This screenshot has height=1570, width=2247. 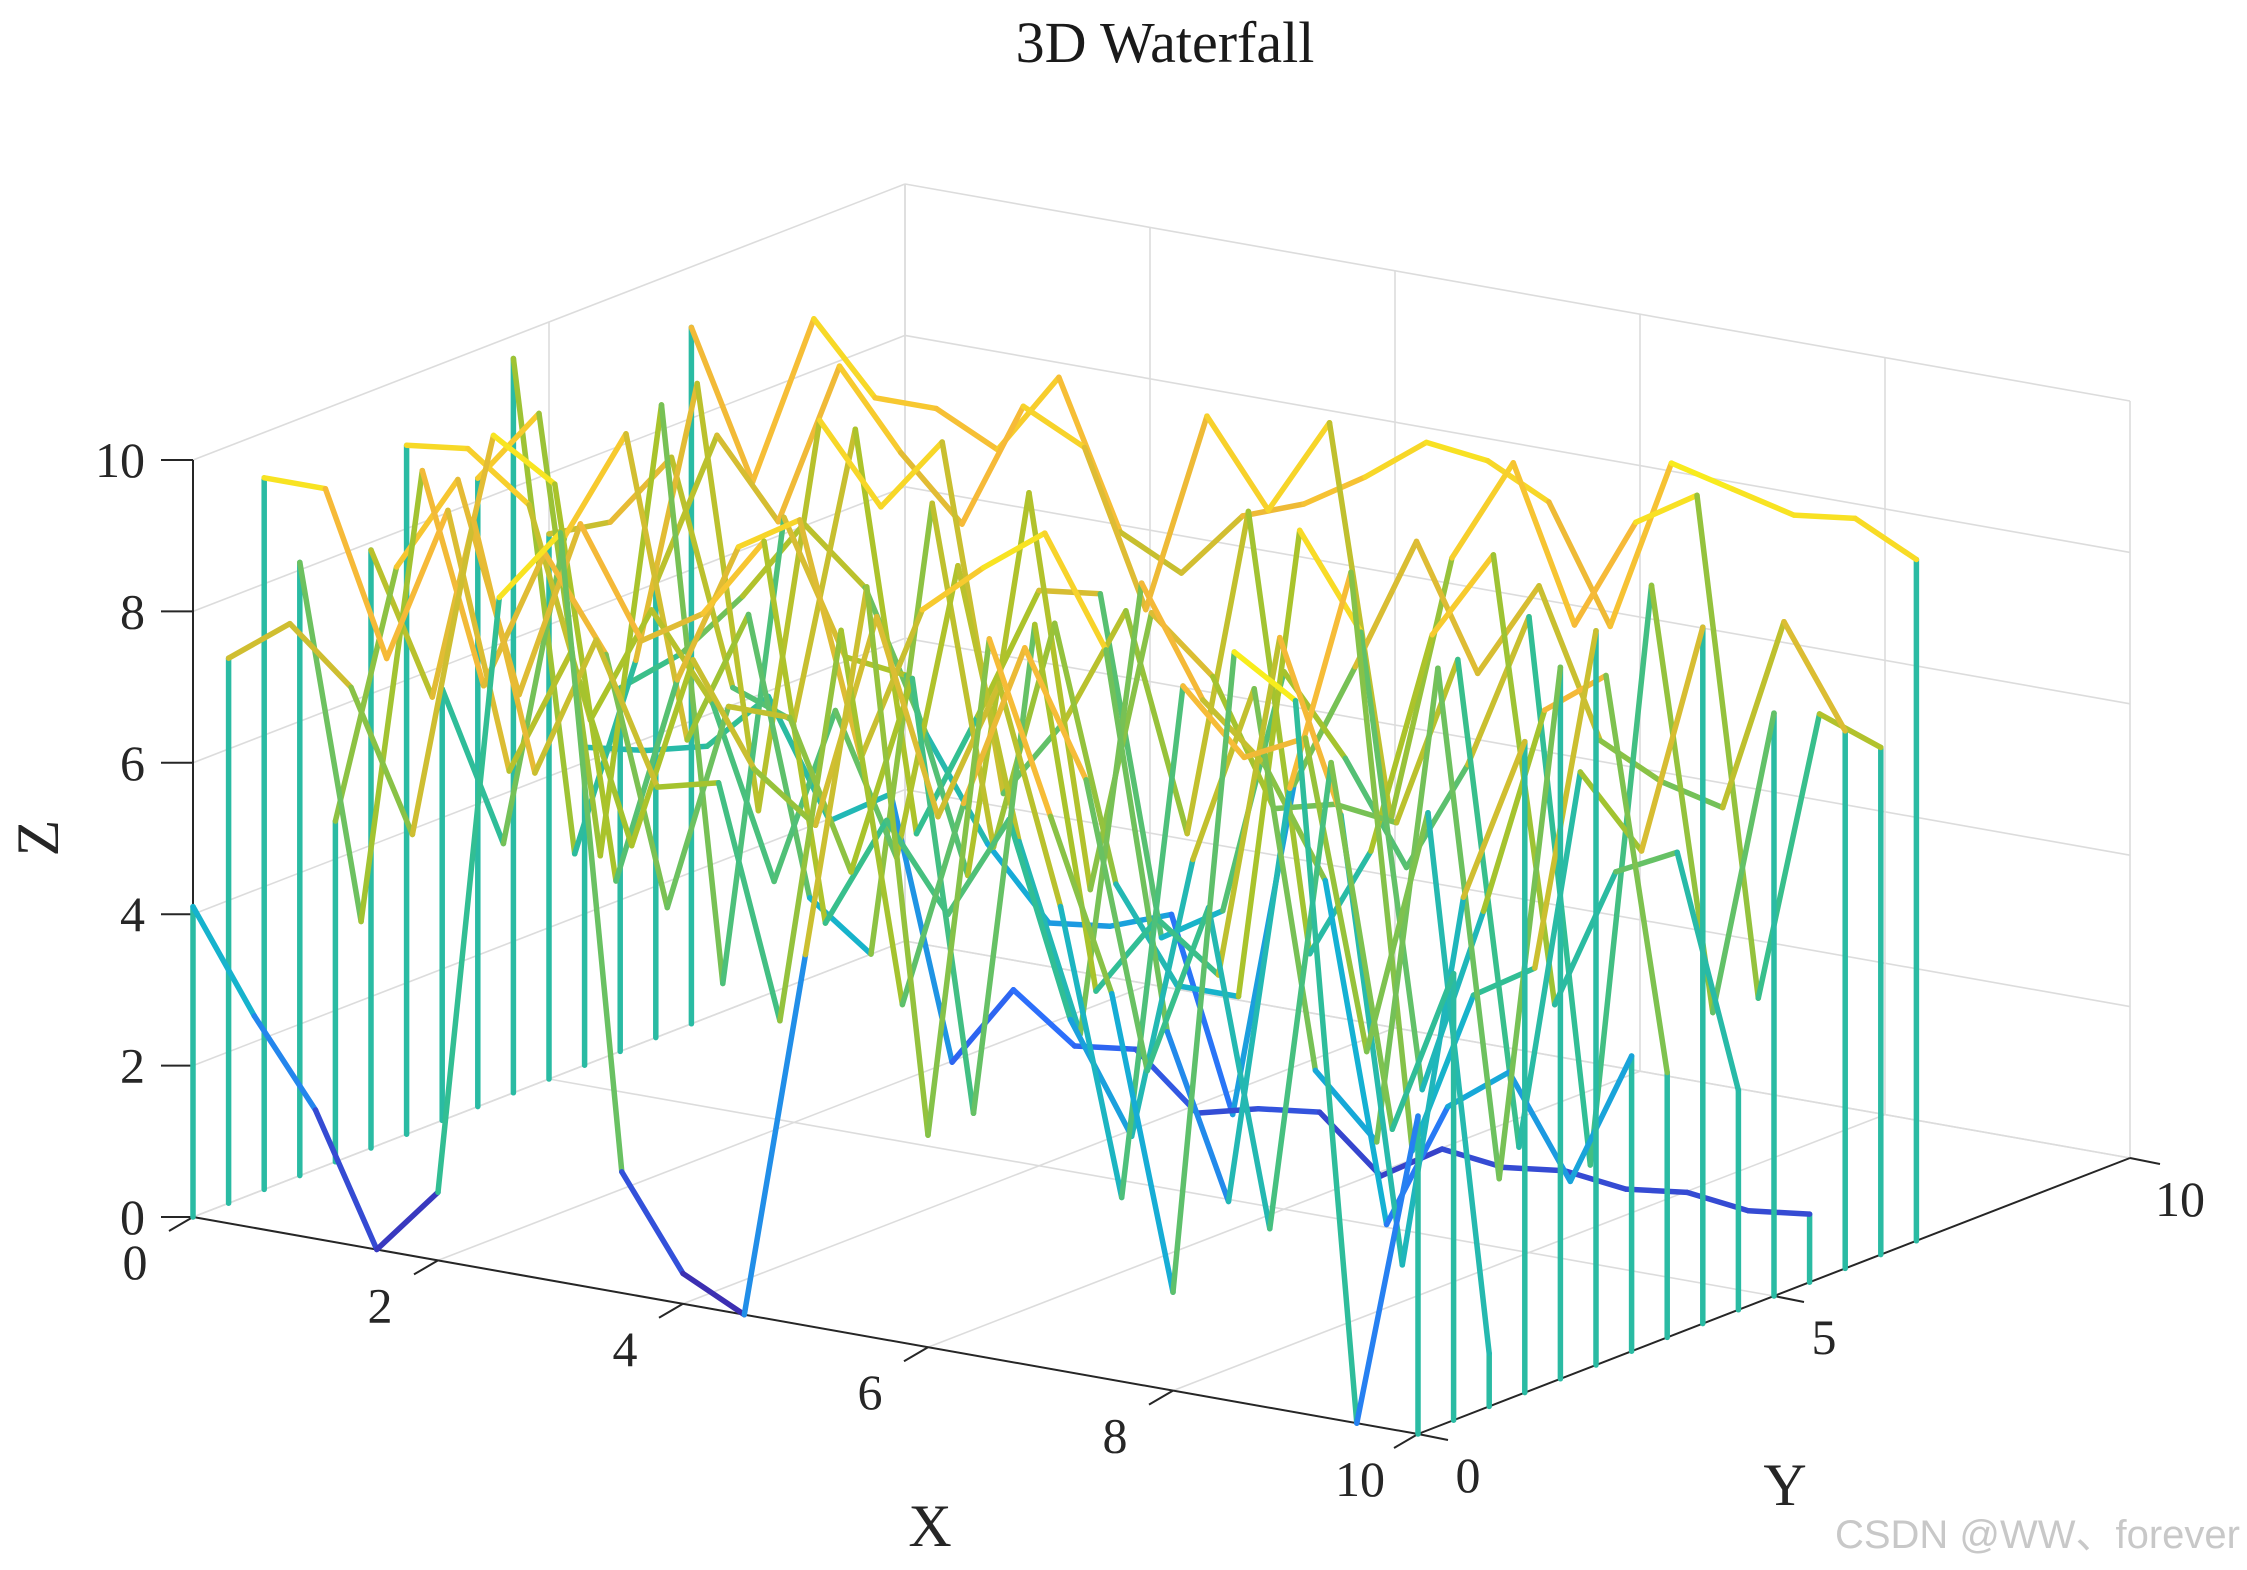 I want to click on y-axis-label: Y, so click(x=1784, y=1485).